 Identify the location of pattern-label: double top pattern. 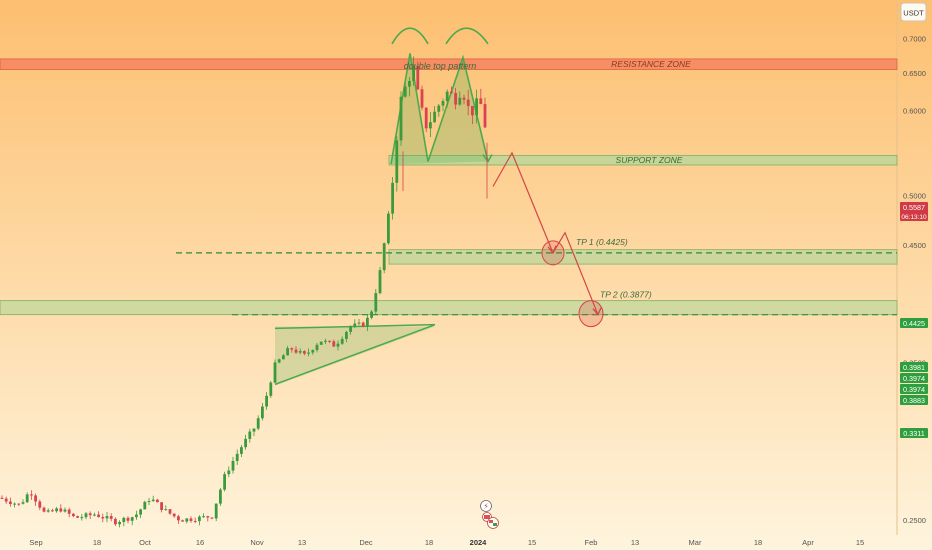
(440, 66).